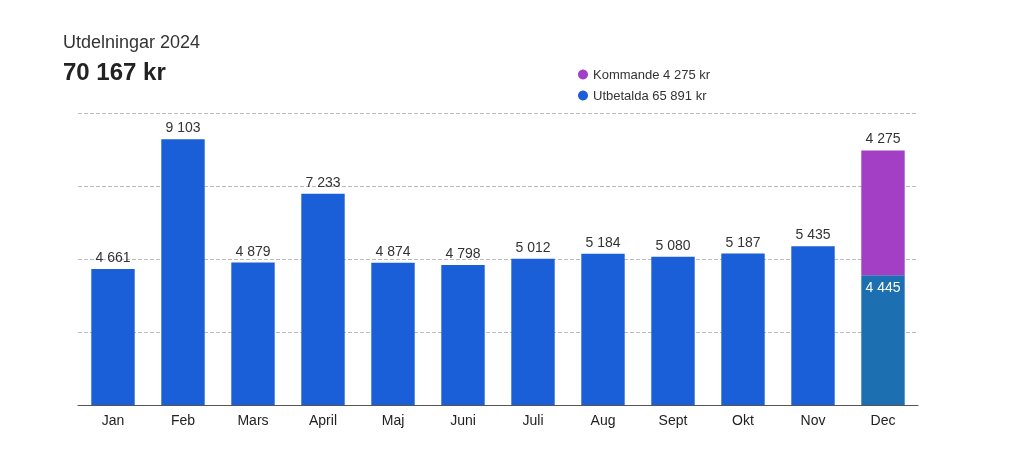 This screenshot has width=1024, height=473. I want to click on x-tick-label: Sept, so click(673, 420).